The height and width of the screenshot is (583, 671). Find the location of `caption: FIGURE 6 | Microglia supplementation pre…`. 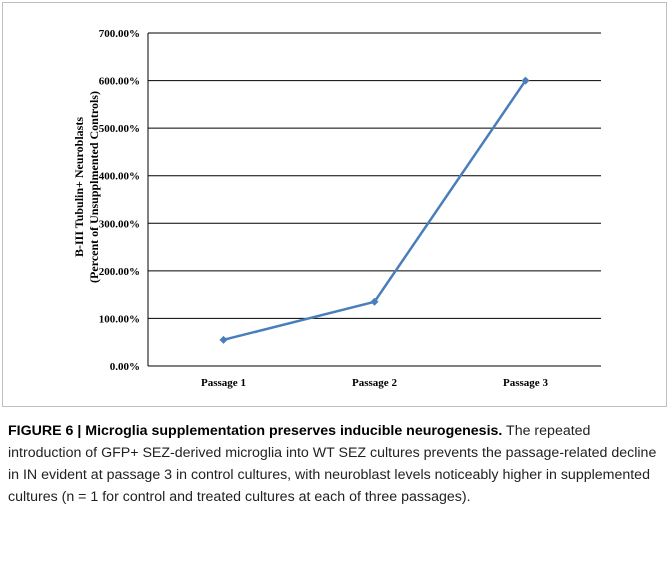

caption: FIGURE 6 | Microglia supplementation pre… is located at coordinates (335, 464).